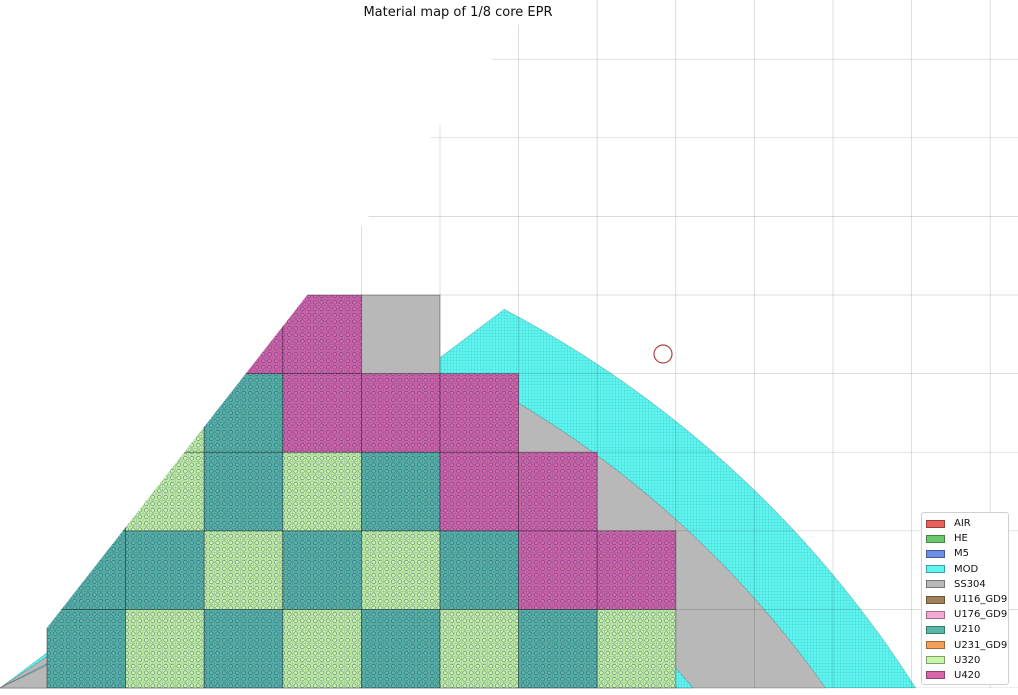 This screenshot has width=1018, height=695. I want to click on legend-item: U231_GD9, so click(967, 645).